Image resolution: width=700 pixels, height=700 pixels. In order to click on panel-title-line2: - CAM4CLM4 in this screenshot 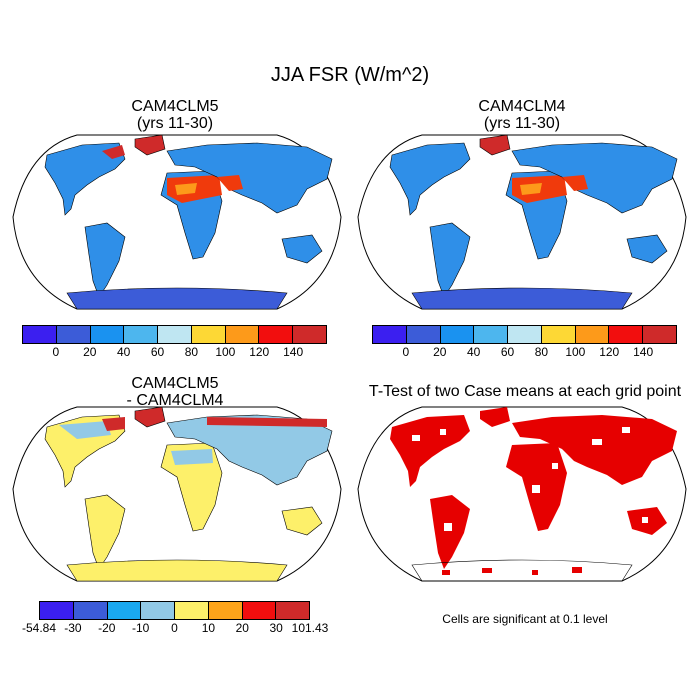, I will do `click(175, 400)`.